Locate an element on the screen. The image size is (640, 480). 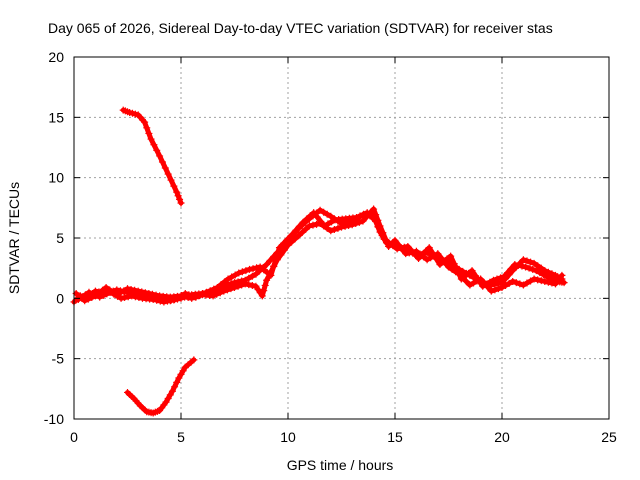
x-tick-label: 25 is located at coordinates (609, 437).